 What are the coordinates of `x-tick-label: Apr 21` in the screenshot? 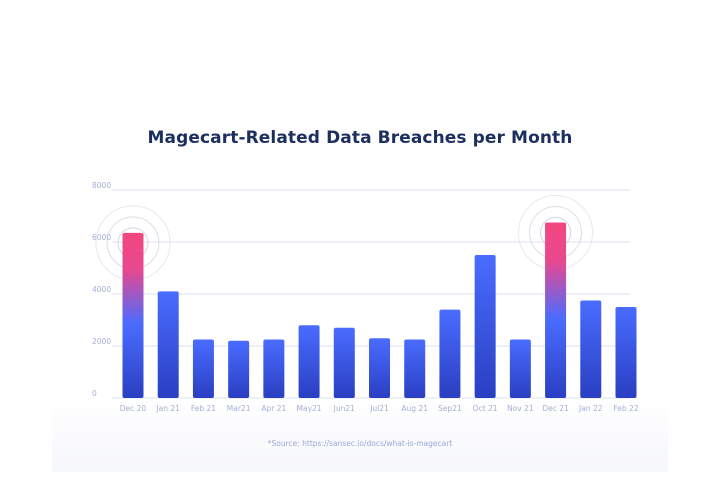 It's located at (273, 408).